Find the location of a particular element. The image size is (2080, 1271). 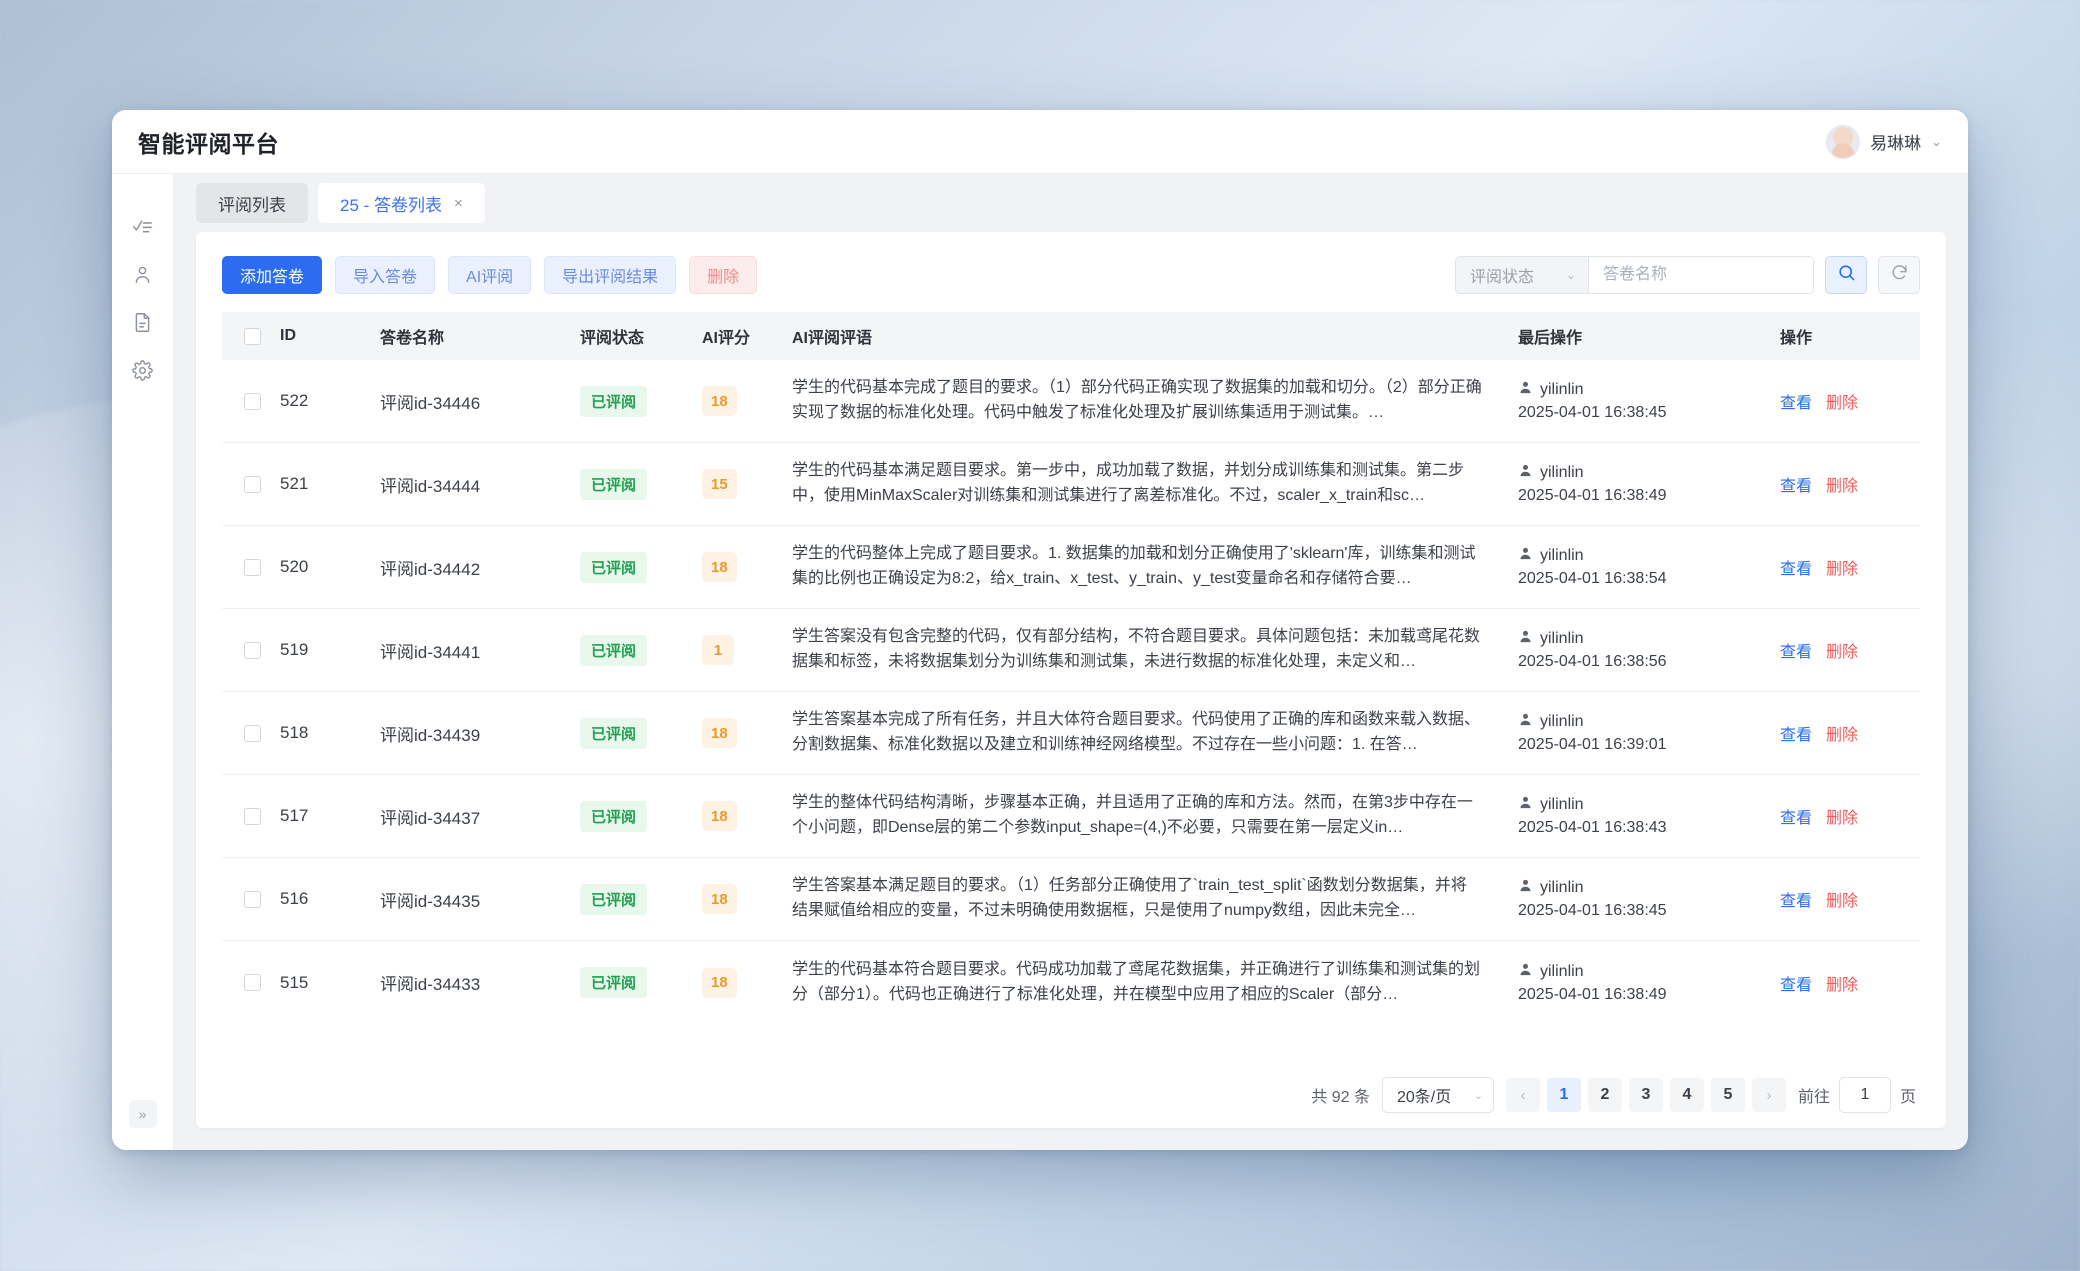

operator-name: yilinlin is located at coordinates (1562, 472).